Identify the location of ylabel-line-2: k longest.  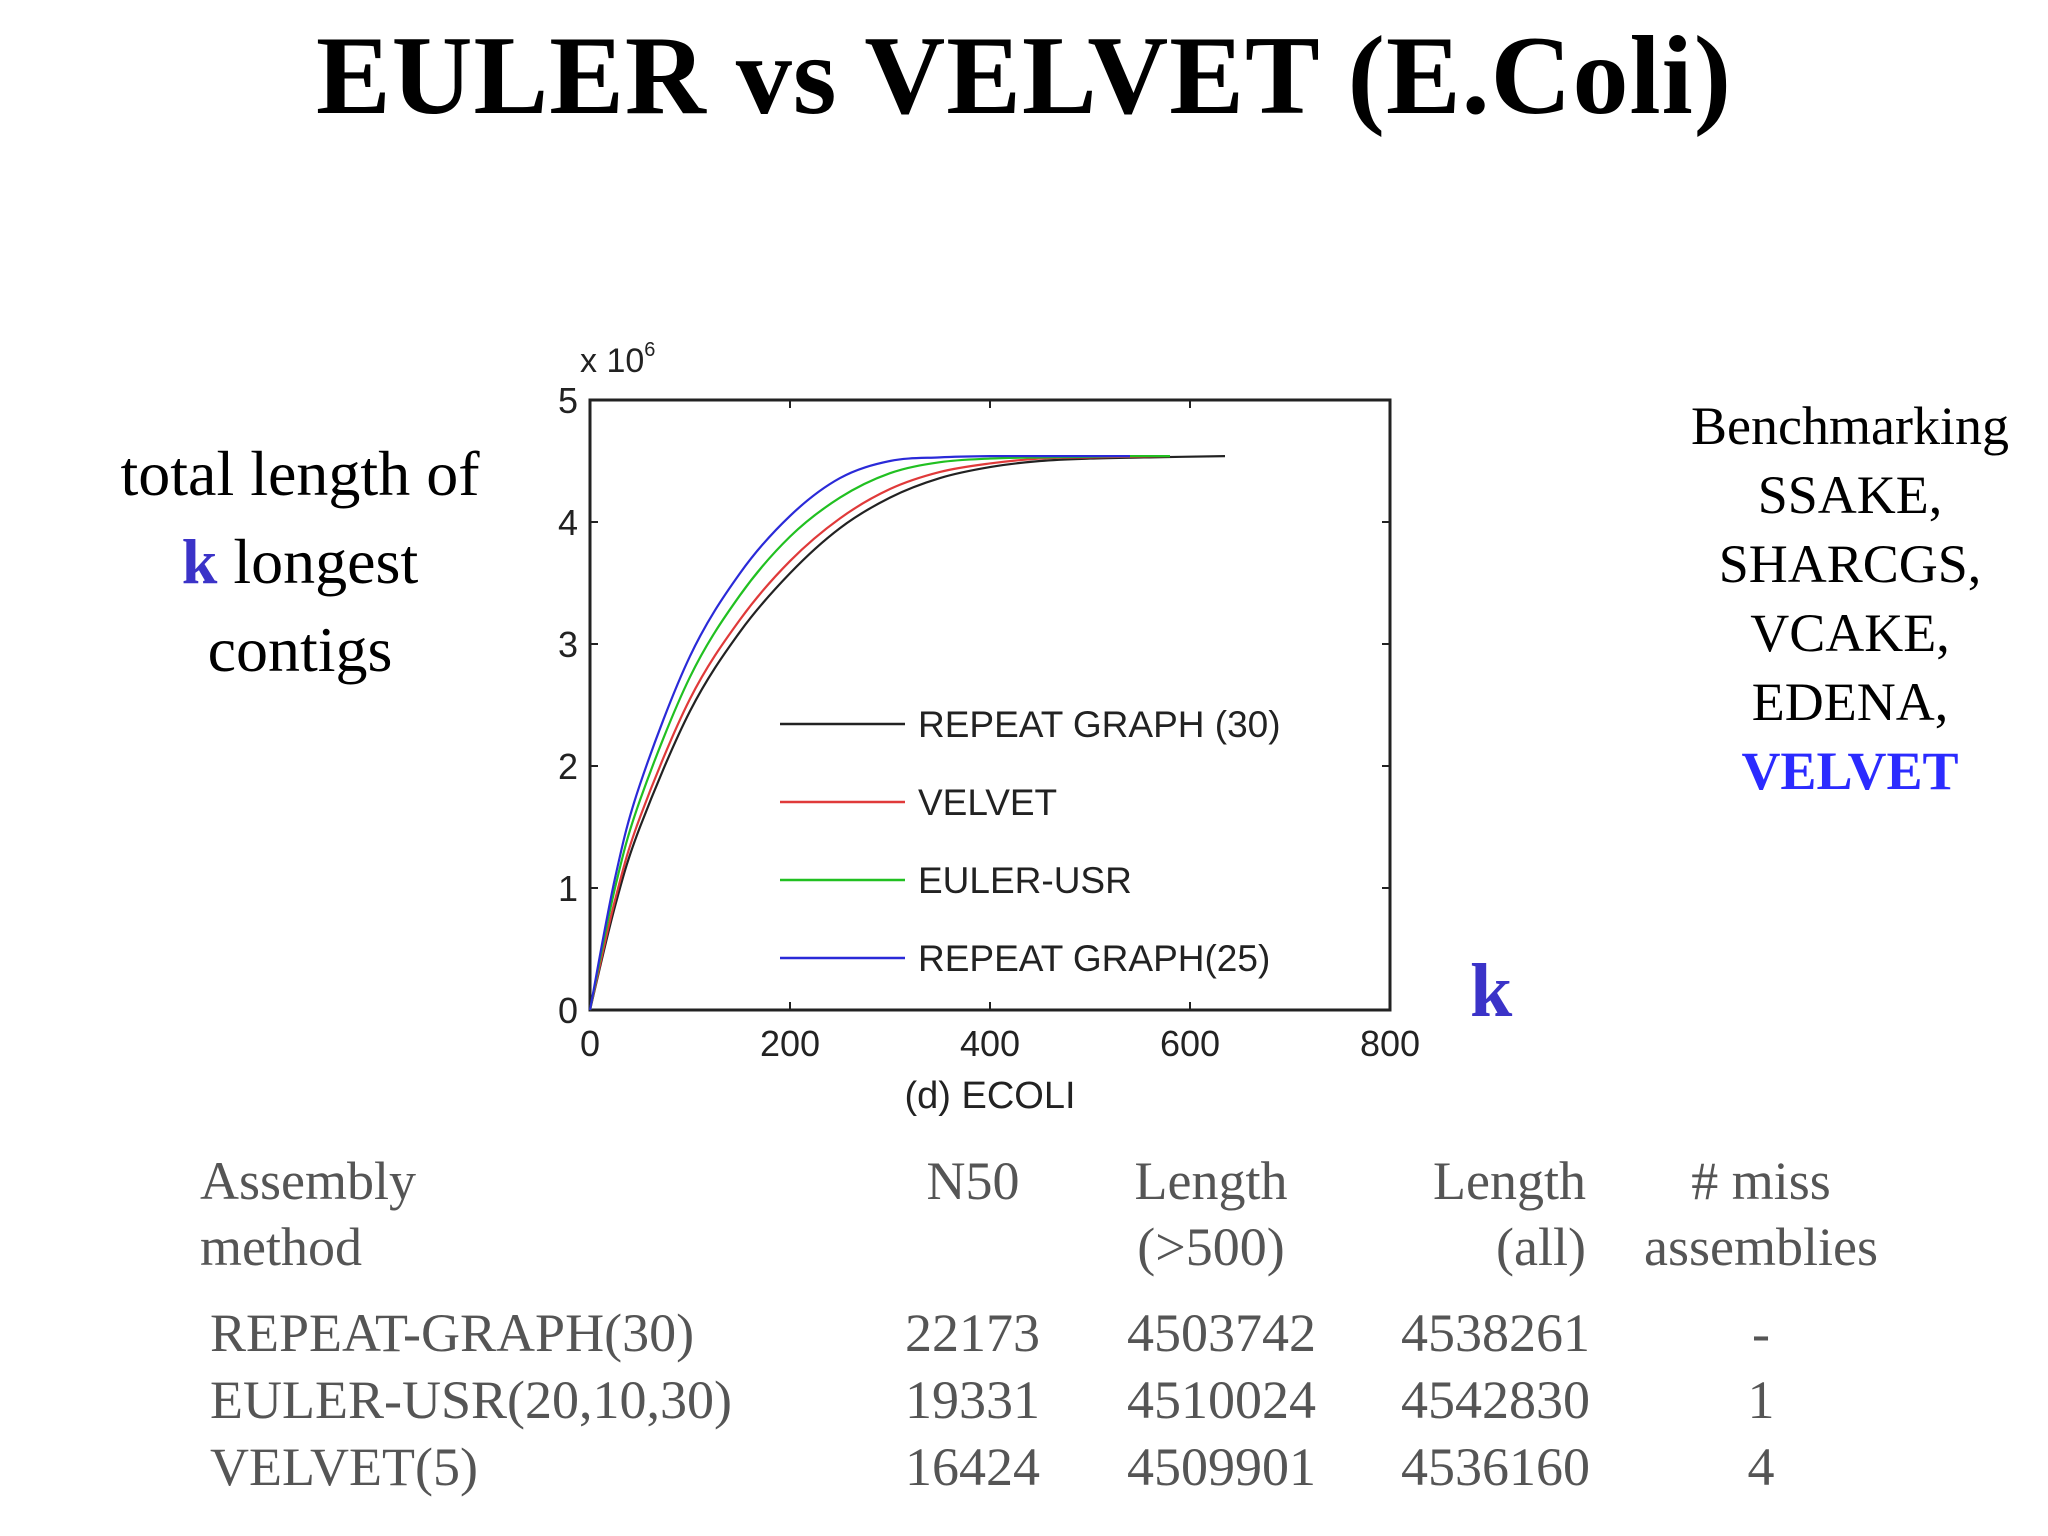
(300, 562).